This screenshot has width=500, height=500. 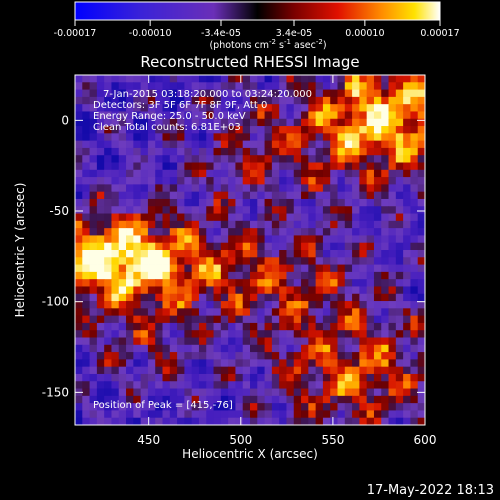 I want to click on x-tick-label: 450, so click(x=148, y=440).